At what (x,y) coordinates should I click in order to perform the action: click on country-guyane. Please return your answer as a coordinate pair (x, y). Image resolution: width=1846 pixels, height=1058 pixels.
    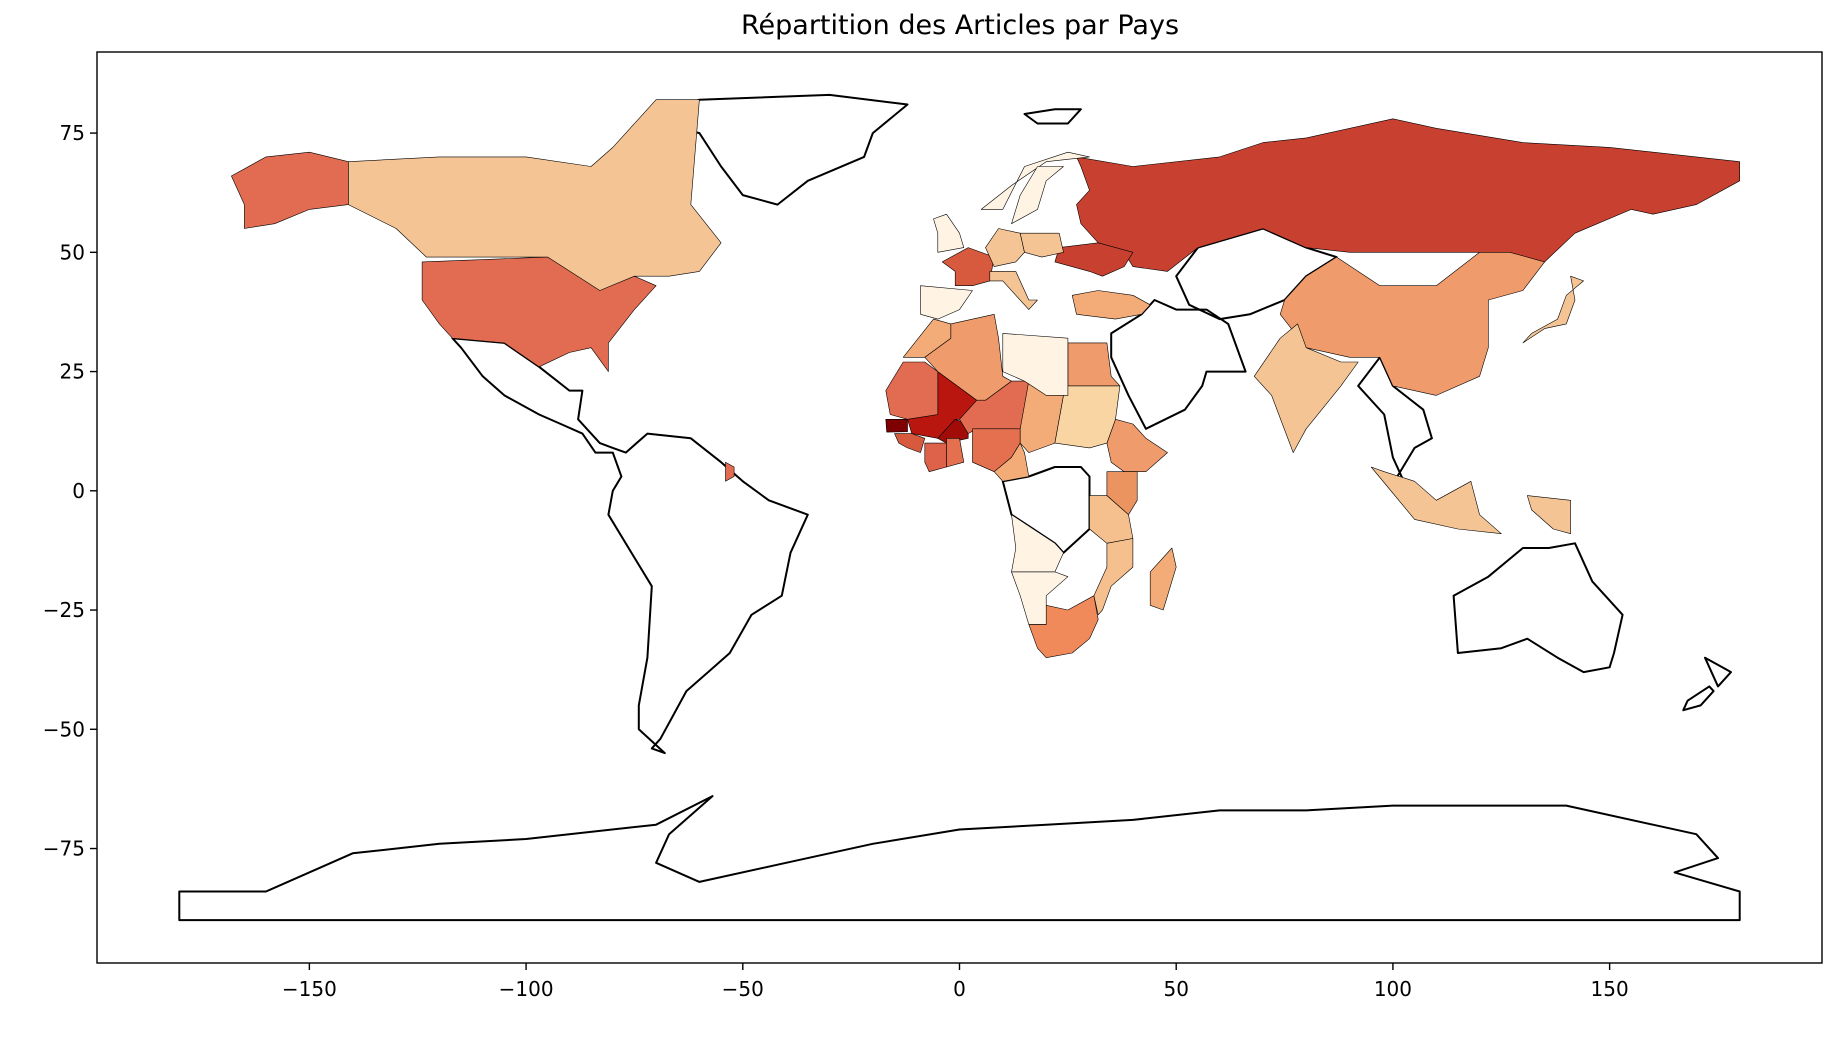
    Looking at the image, I should click on (730, 471).